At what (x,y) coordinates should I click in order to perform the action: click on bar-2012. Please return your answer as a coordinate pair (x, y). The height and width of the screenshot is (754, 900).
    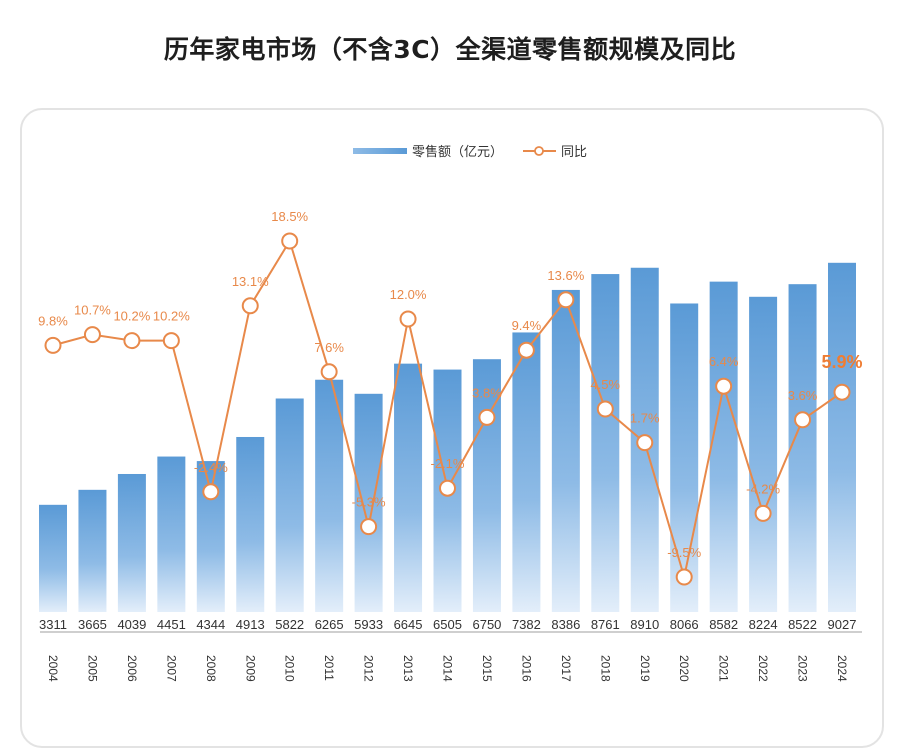
    Looking at the image, I should click on (368, 502).